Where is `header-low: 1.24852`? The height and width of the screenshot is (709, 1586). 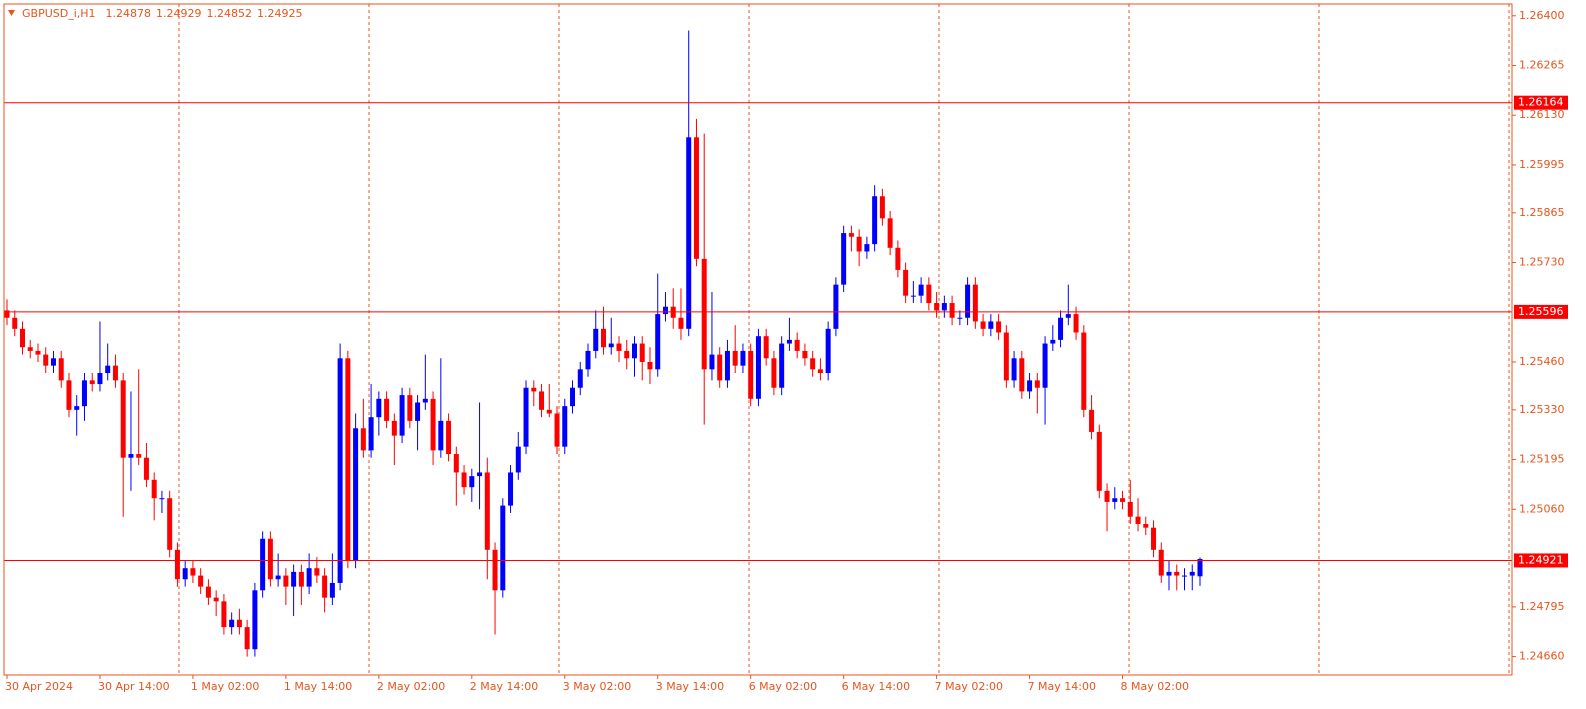
header-low: 1.24852 is located at coordinates (230, 13).